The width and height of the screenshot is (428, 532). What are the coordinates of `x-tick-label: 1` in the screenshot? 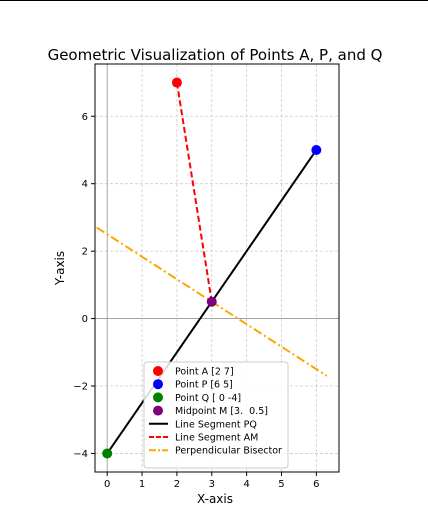 It's located at (142, 484).